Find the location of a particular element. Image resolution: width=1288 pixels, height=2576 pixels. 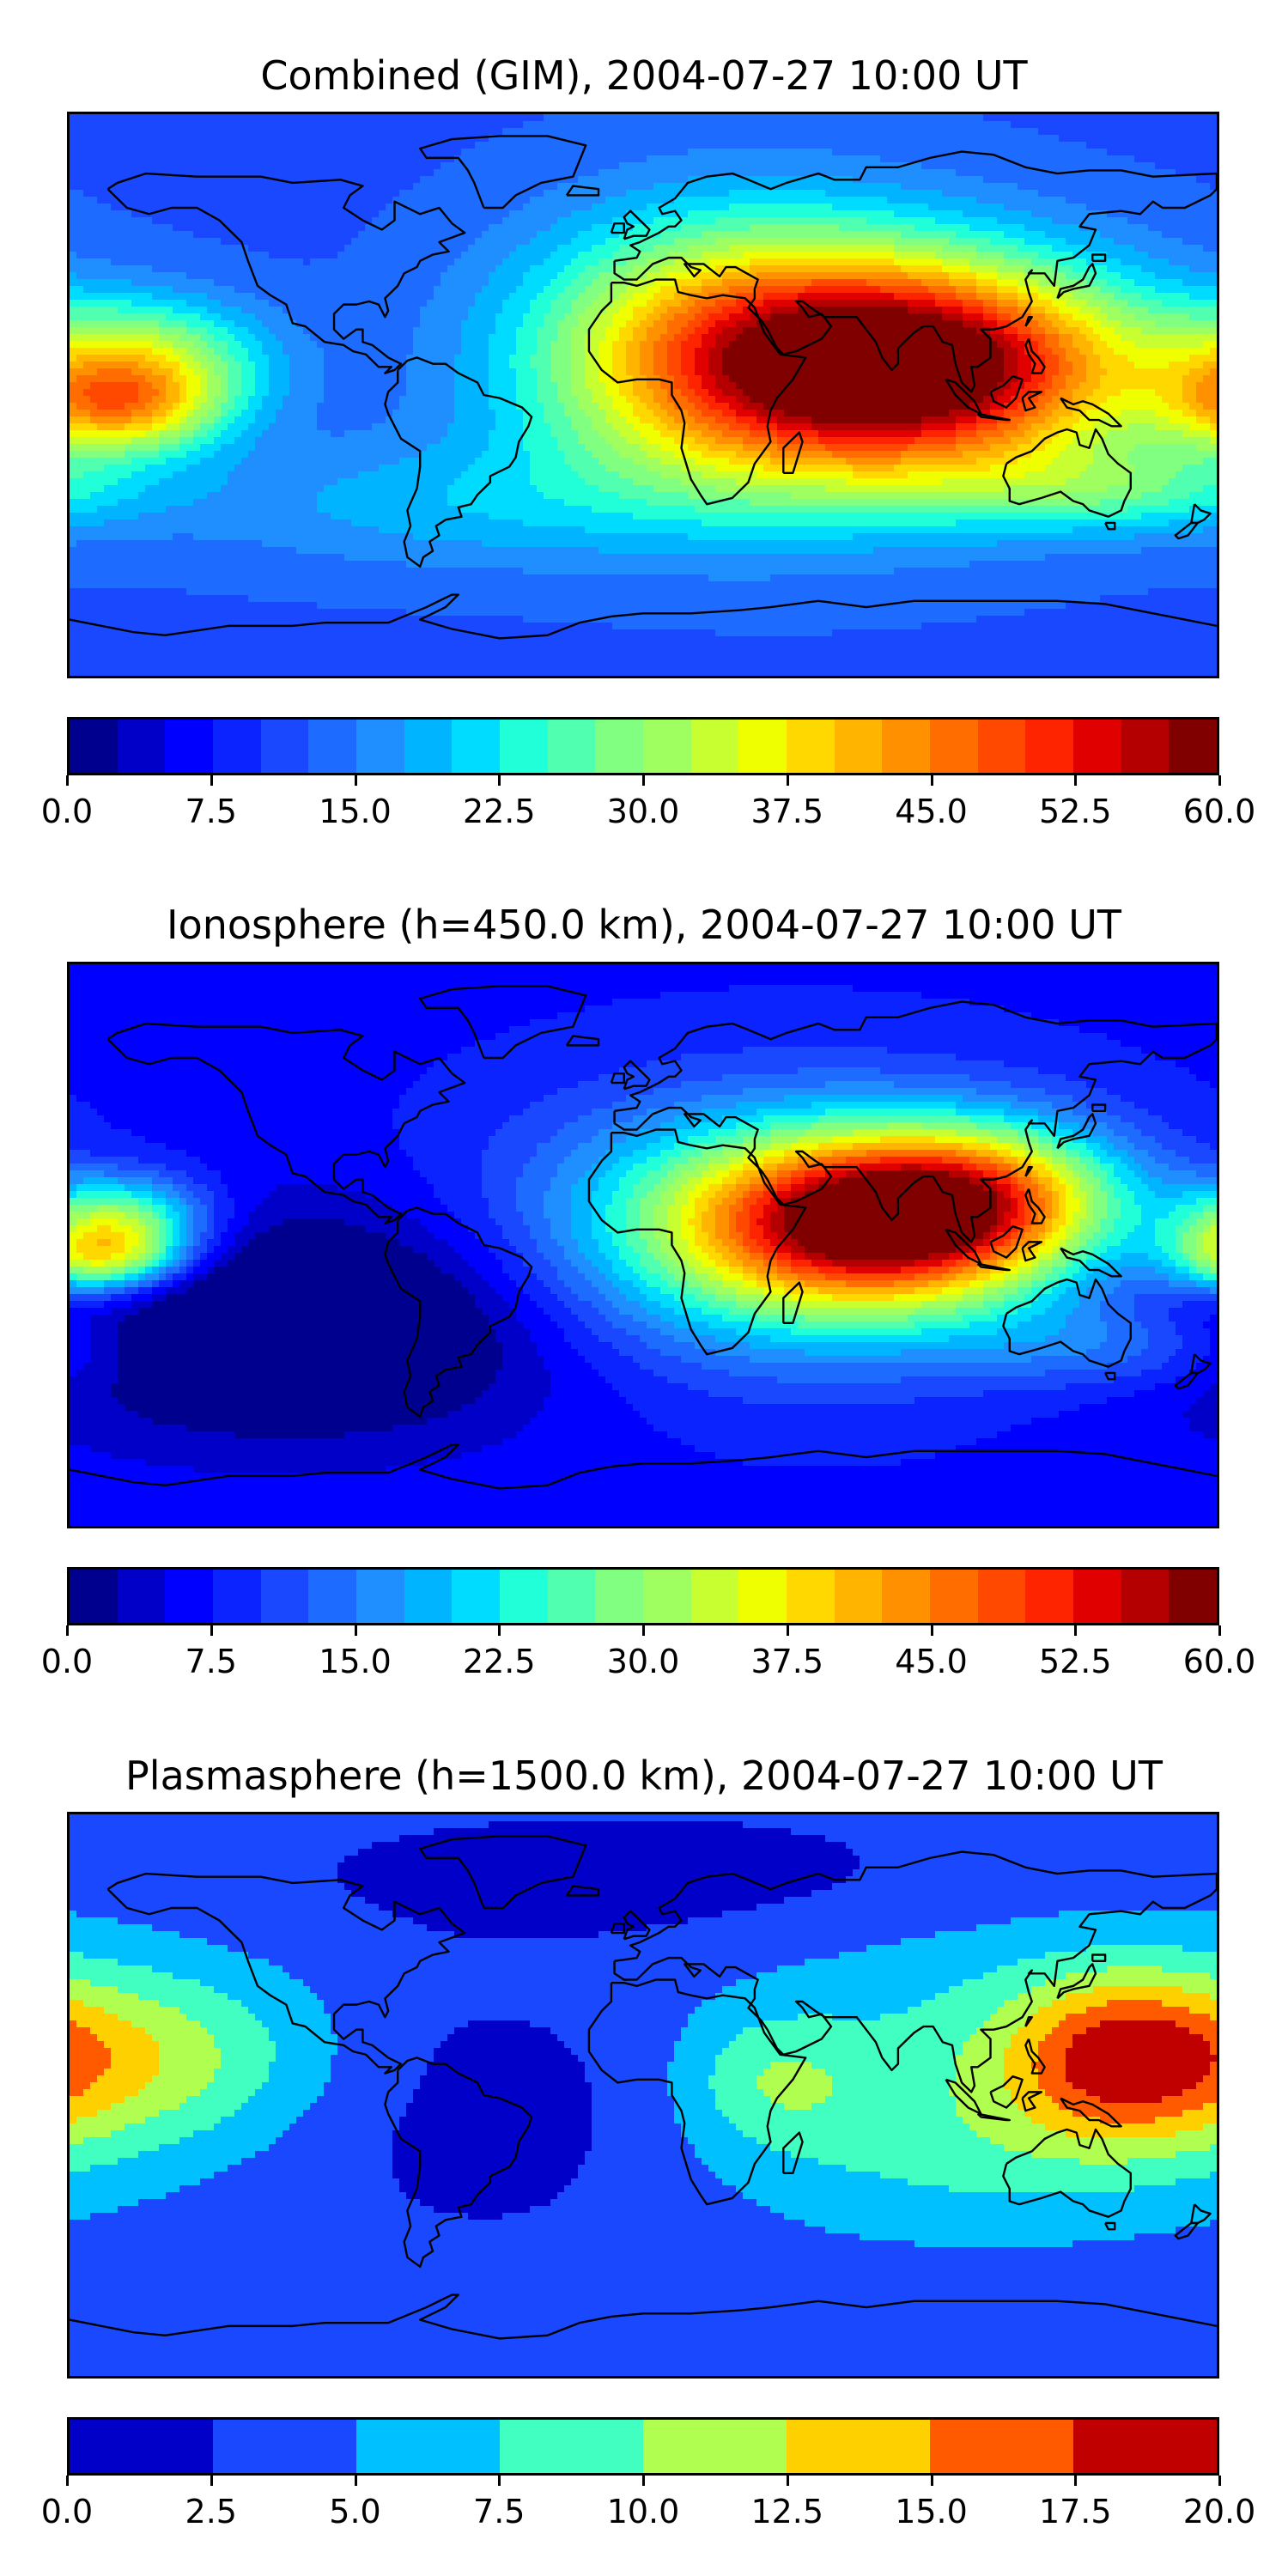

colorbar-tick-label: 17.5 is located at coordinates (1075, 2511).